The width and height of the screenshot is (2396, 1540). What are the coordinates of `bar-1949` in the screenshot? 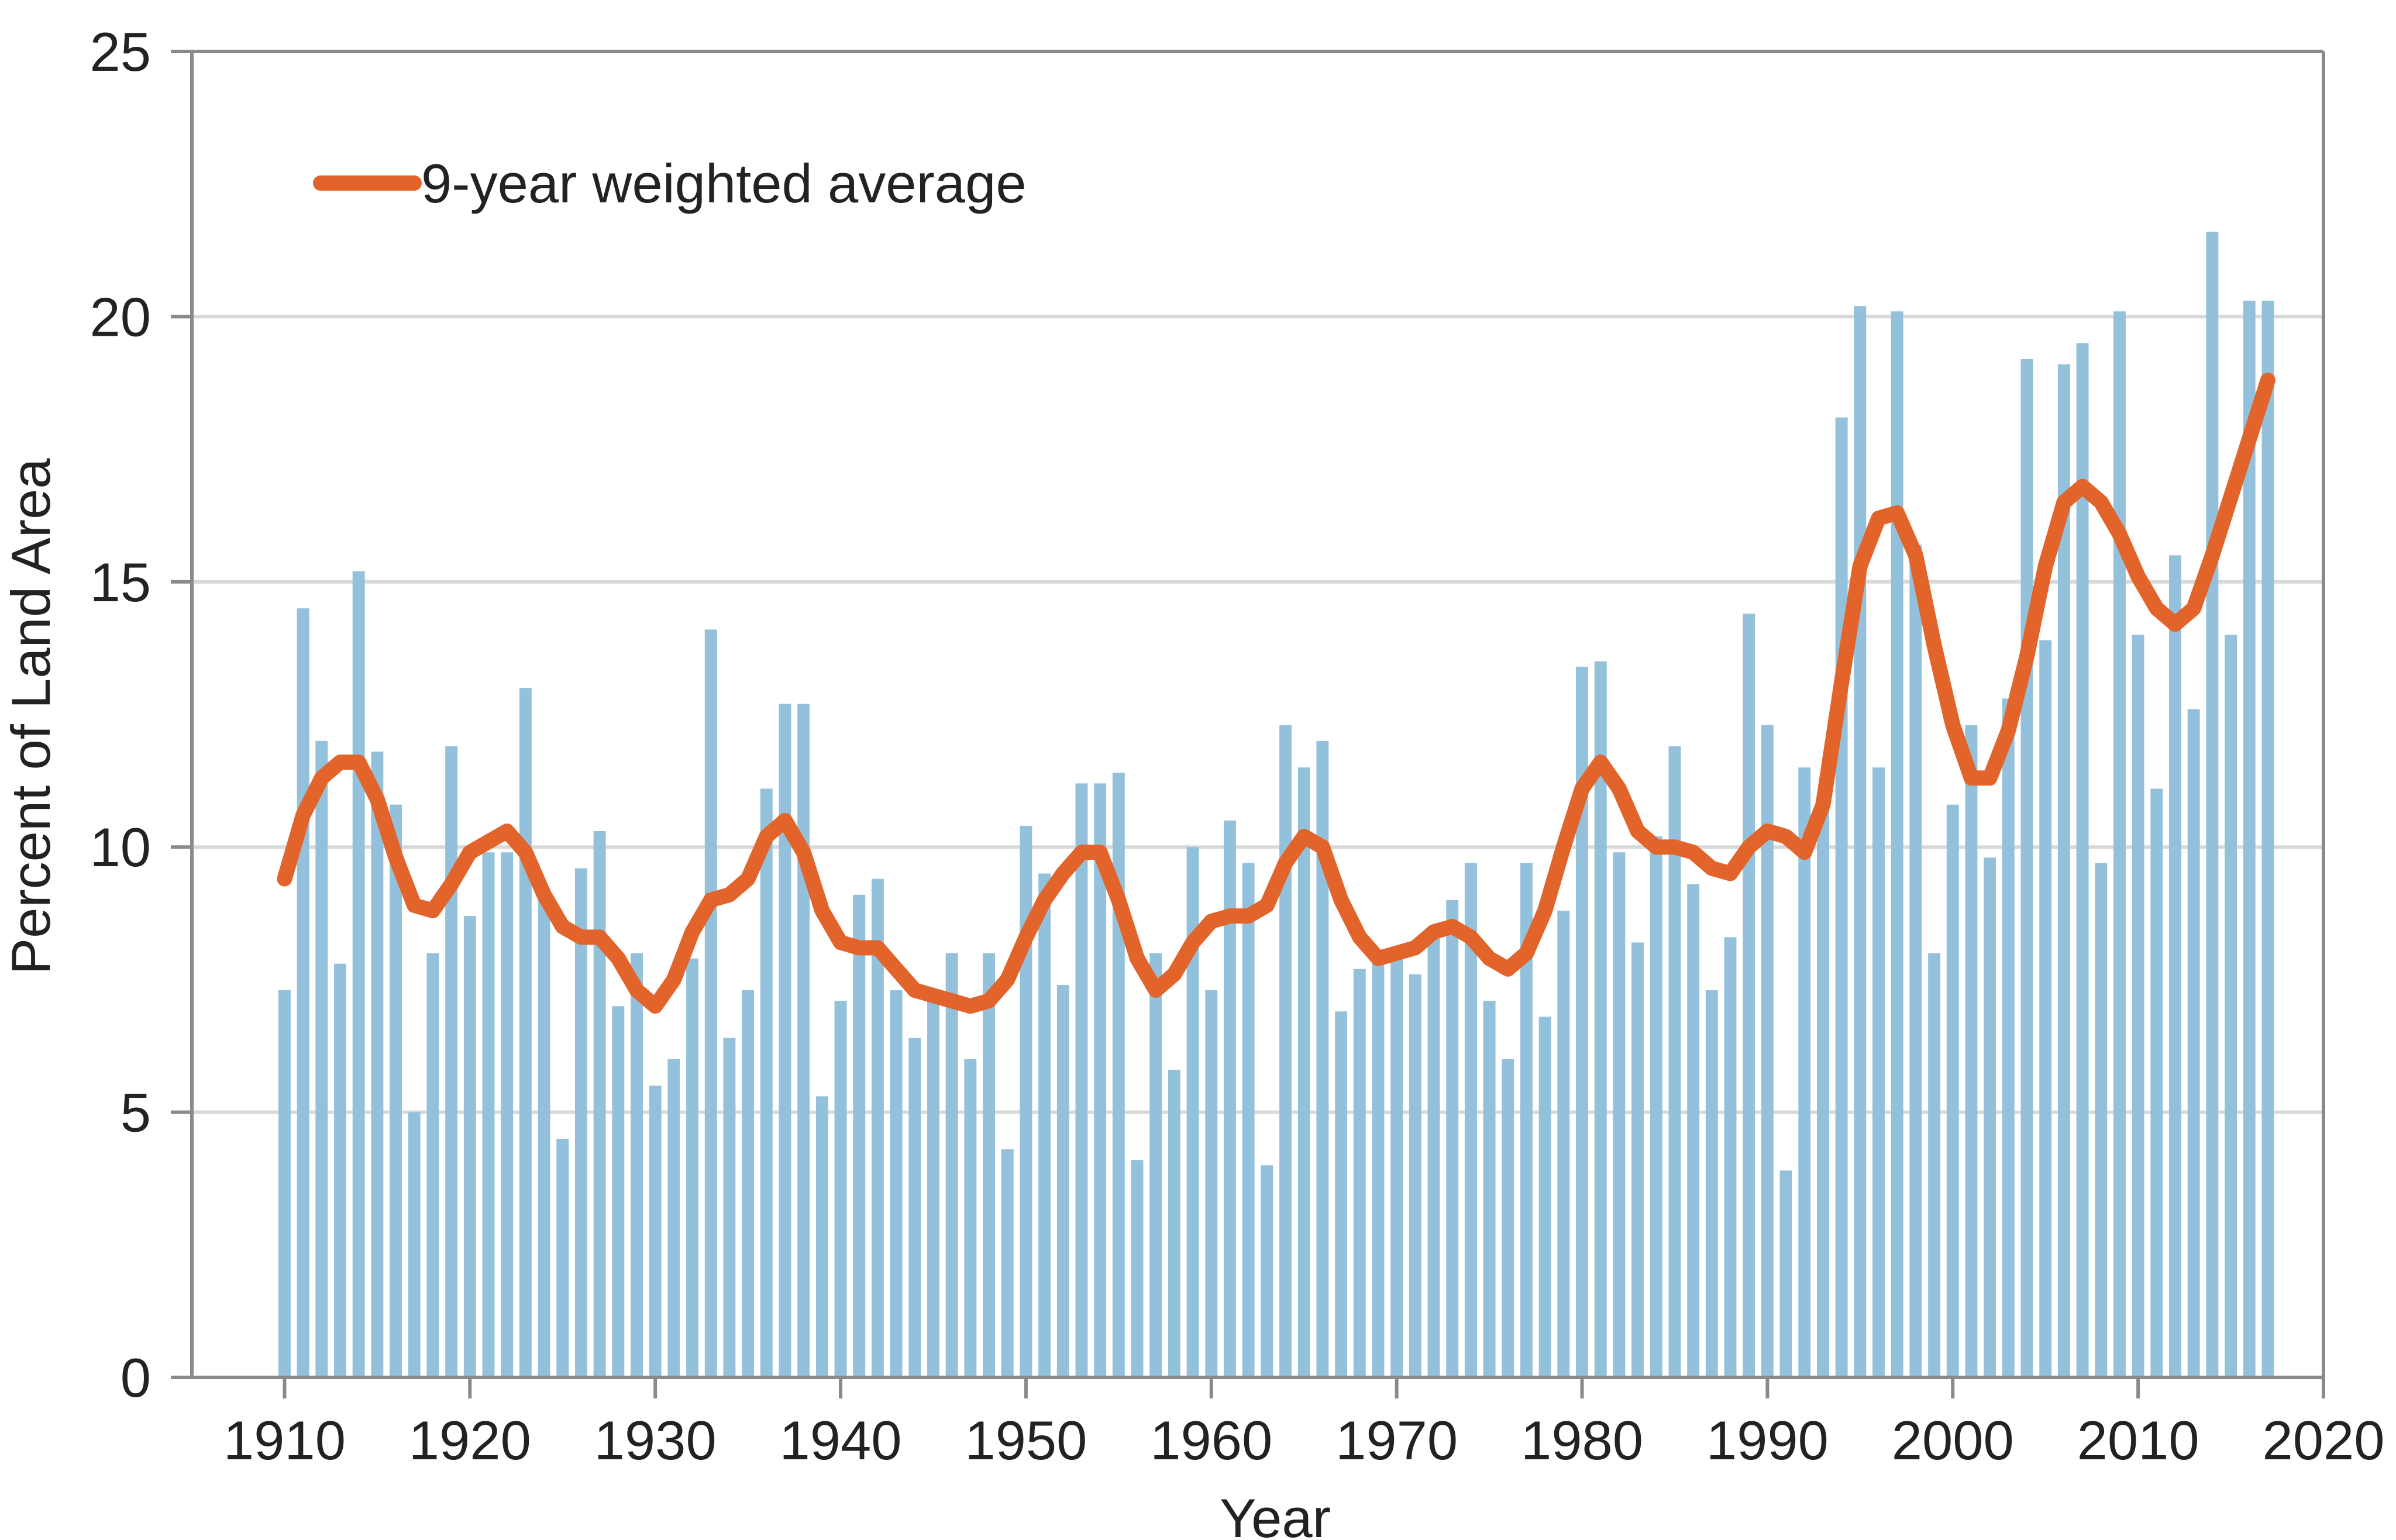 It's located at (1008, 1263).